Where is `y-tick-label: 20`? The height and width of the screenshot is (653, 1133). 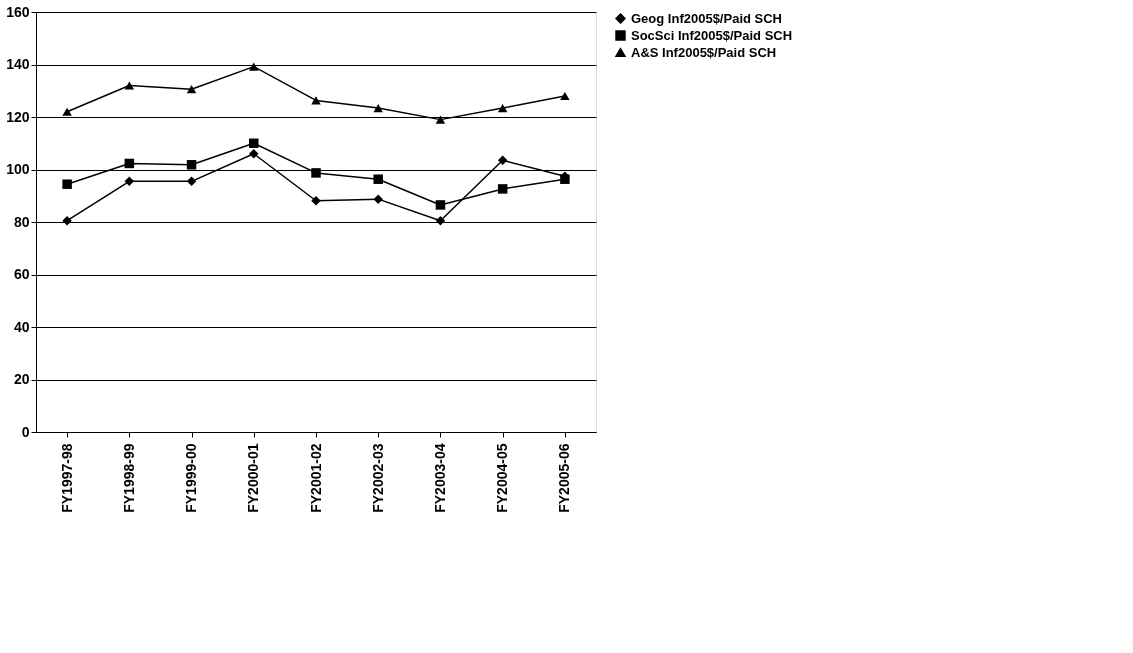
y-tick-label: 20 is located at coordinates (21, 379).